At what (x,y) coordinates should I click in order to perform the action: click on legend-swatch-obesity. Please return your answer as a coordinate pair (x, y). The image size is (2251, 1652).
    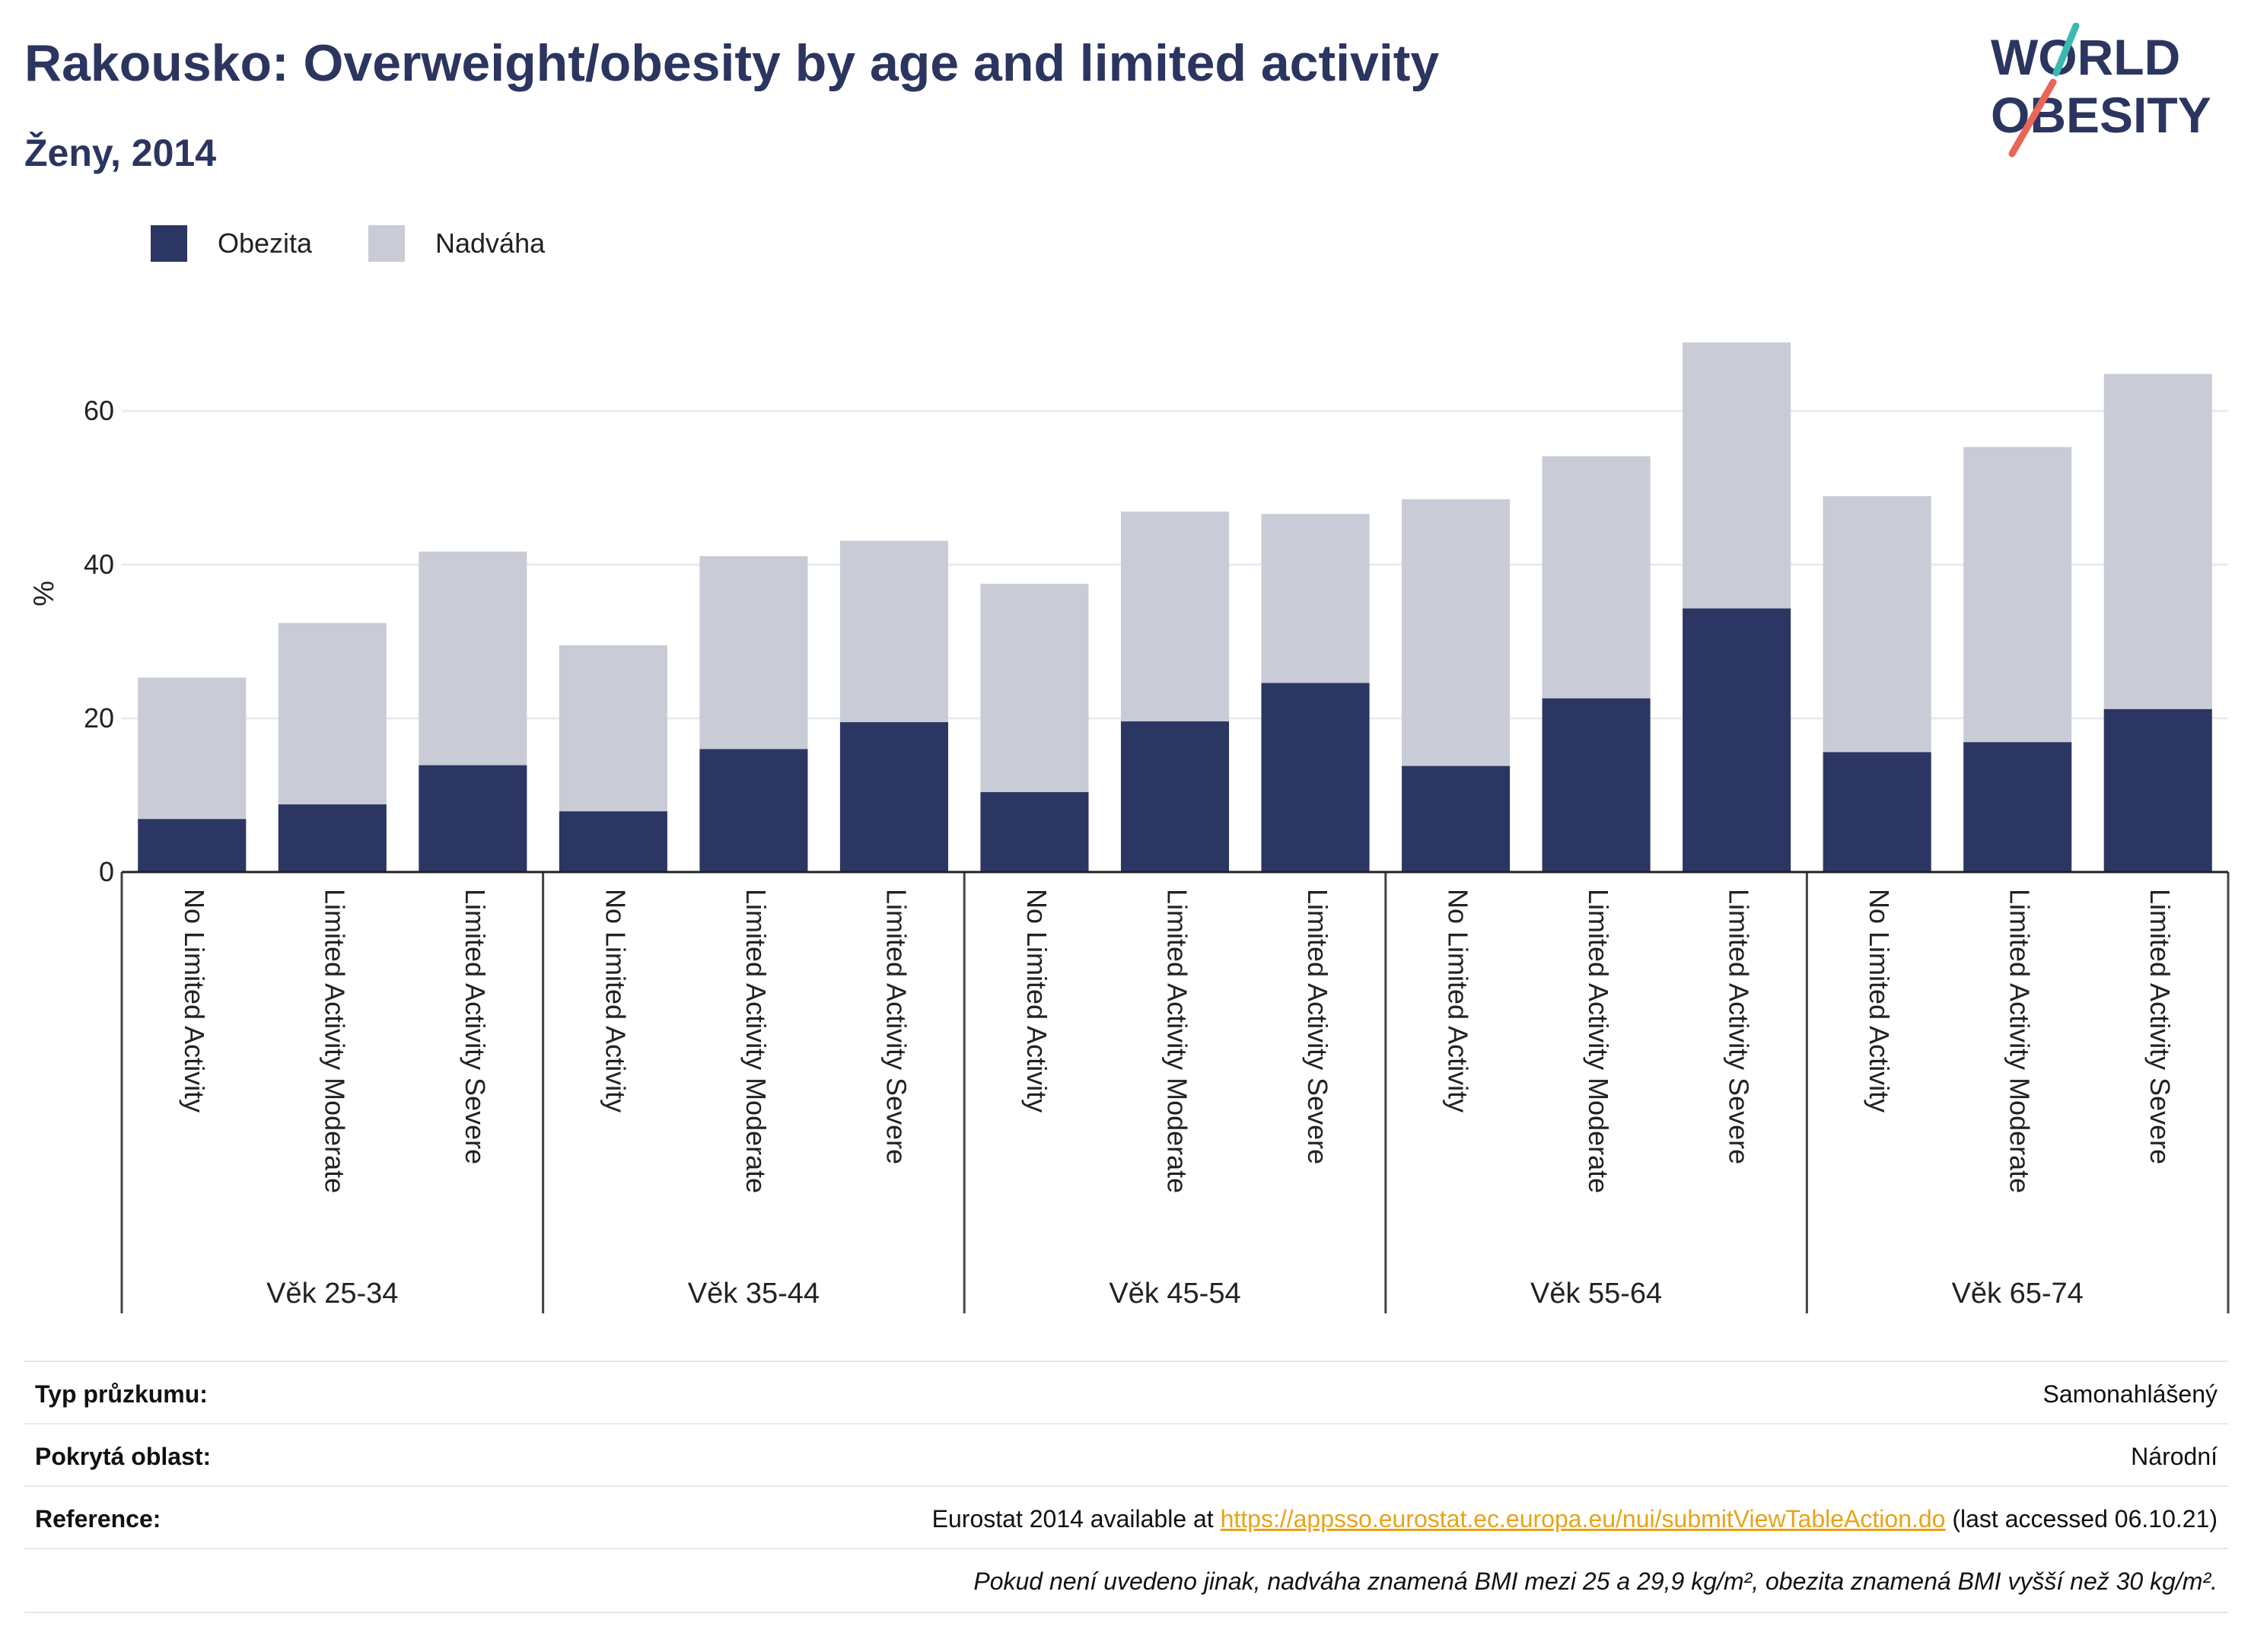
    Looking at the image, I should click on (169, 244).